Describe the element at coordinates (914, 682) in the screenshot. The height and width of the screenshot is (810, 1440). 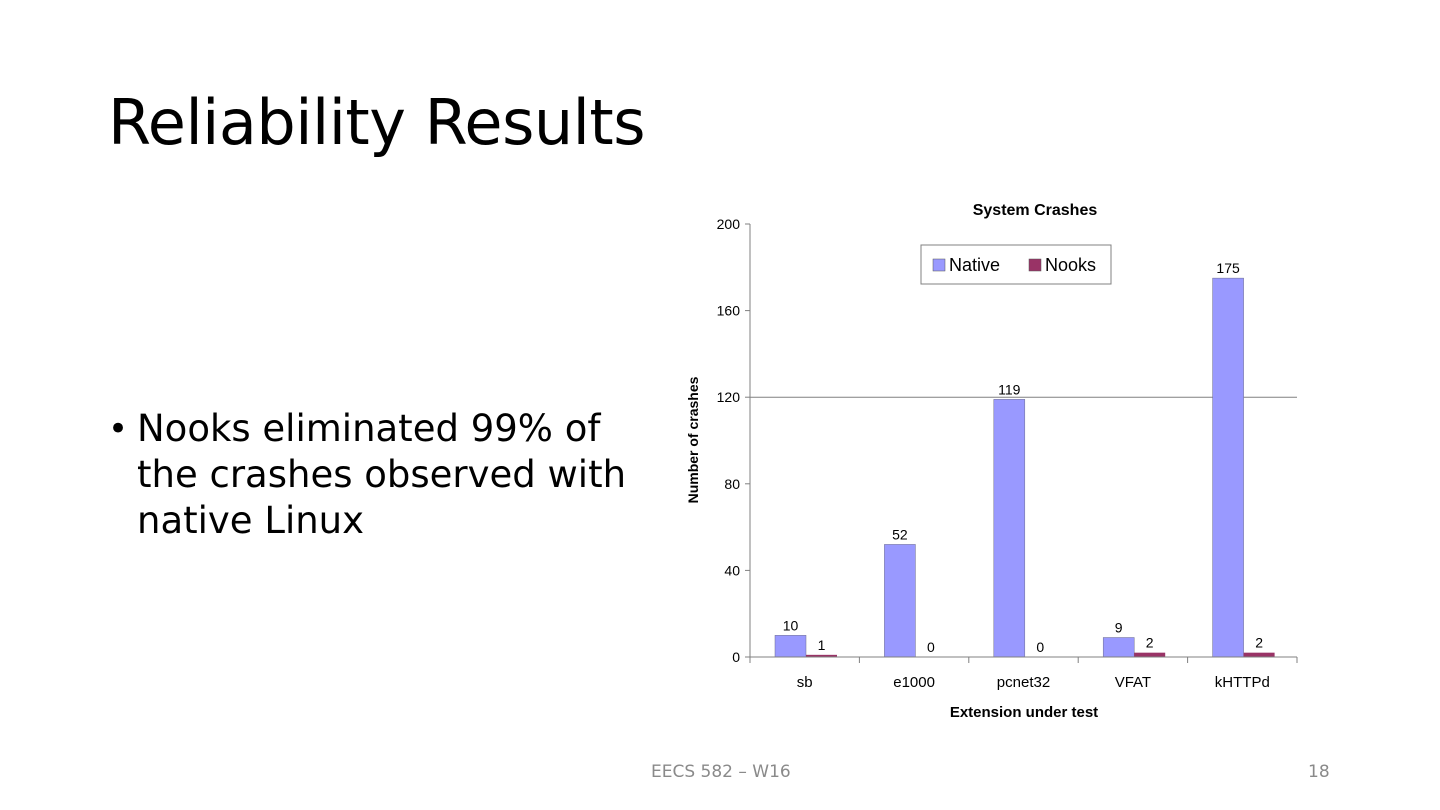
I see `x-tick-label: e1000` at that location.